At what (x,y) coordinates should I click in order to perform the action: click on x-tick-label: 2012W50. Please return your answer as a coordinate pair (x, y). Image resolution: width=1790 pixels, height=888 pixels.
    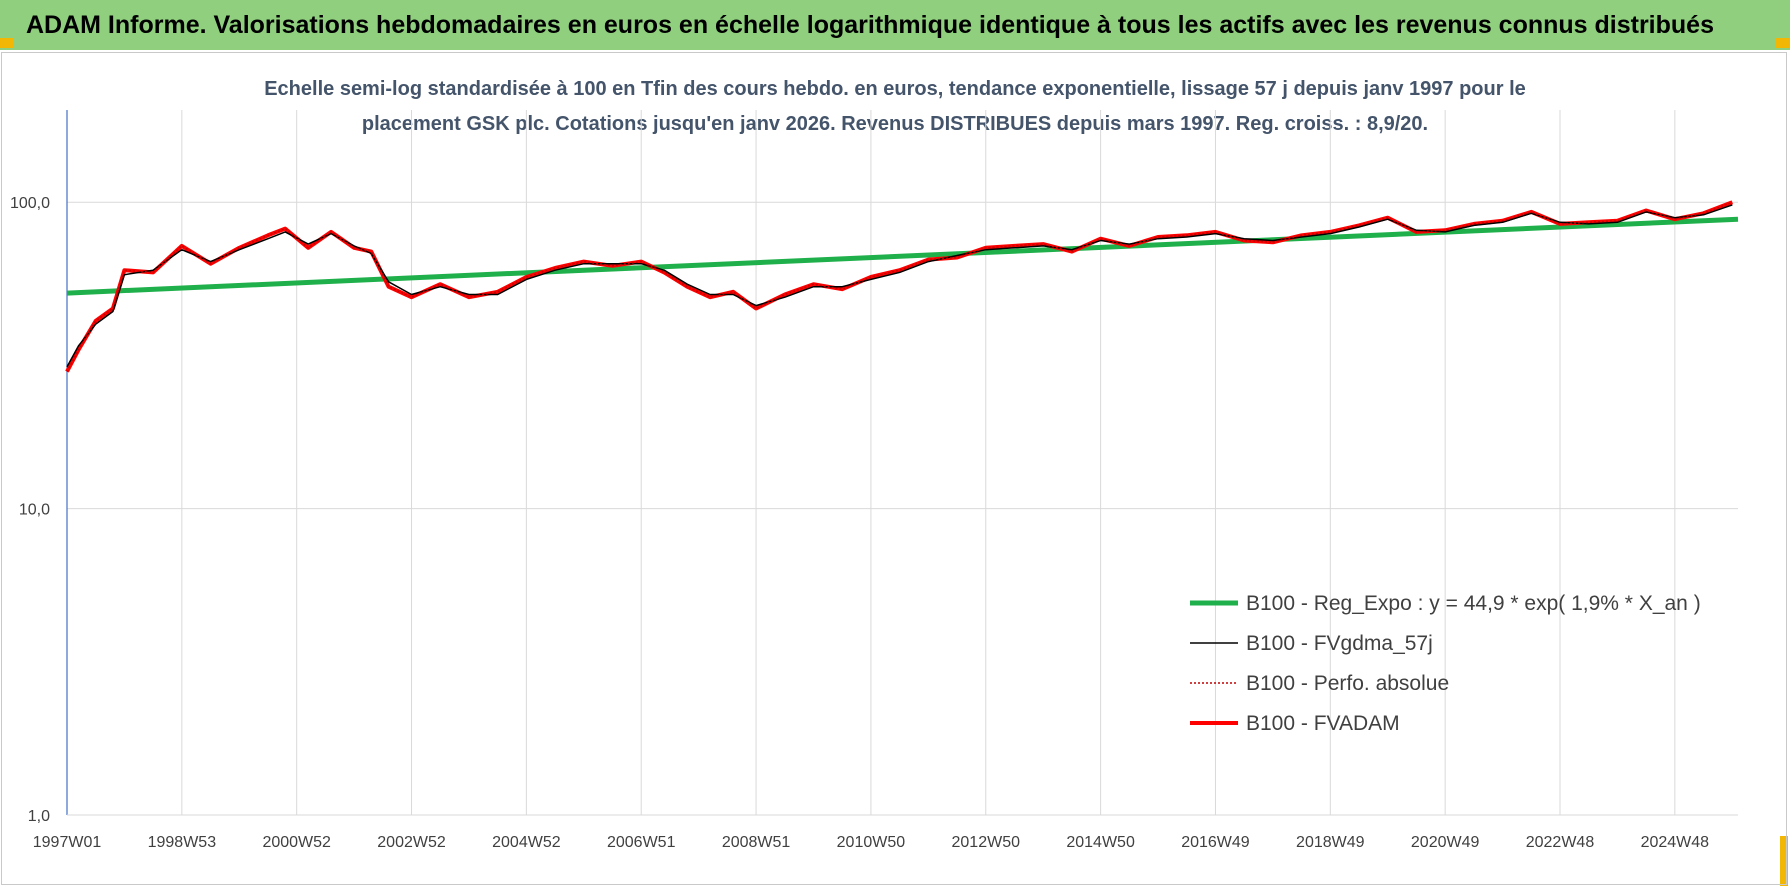
    Looking at the image, I should click on (986, 842).